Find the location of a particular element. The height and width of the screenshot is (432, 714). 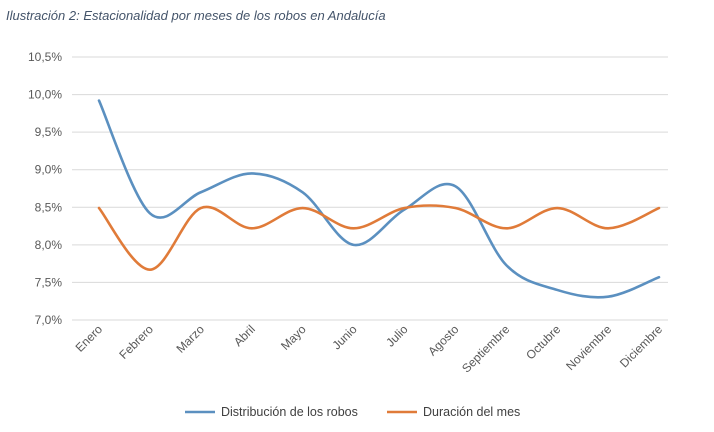

y-tick-label: 8,0% is located at coordinates (49, 245).